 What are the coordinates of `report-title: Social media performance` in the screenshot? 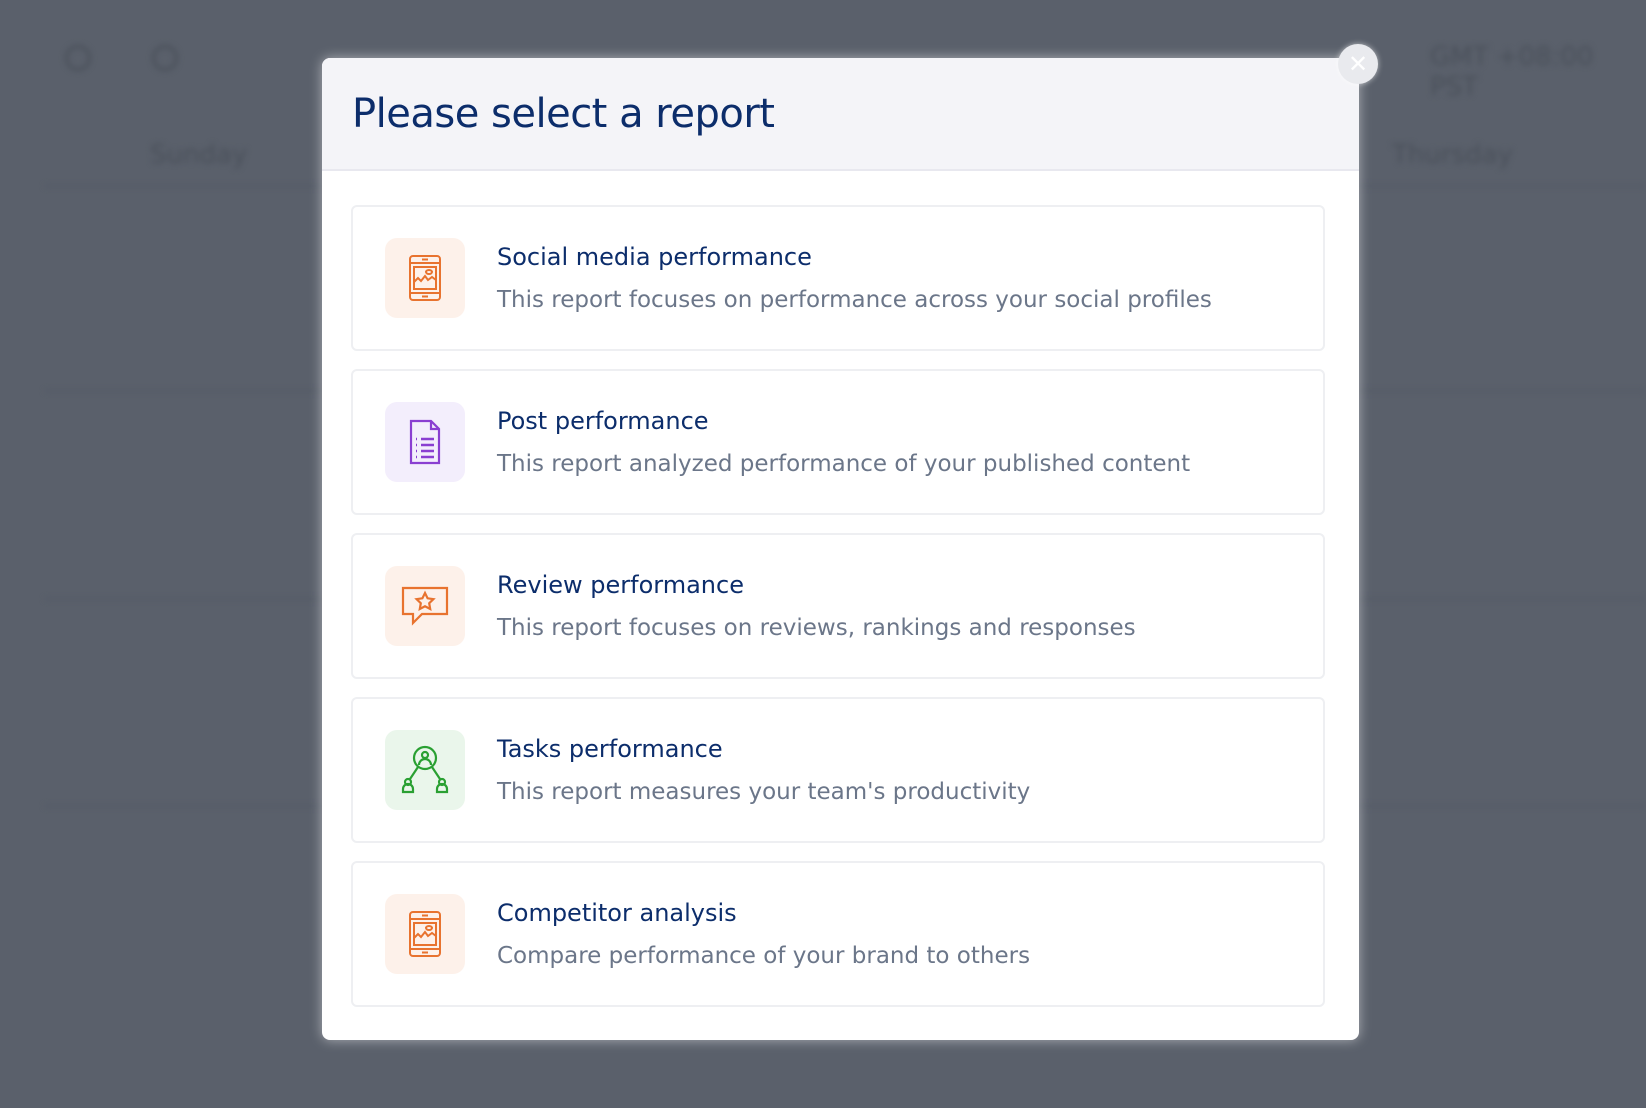 It's located at (654, 257).